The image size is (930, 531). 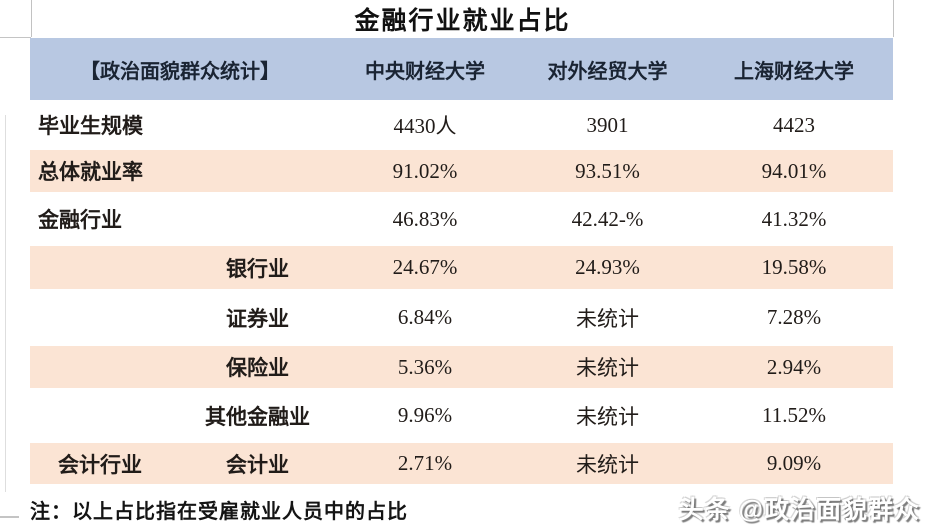 What do you see at coordinates (257, 268) in the screenshot?
I see `row-sublabel: 银行业` at bounding box center [257, 268].